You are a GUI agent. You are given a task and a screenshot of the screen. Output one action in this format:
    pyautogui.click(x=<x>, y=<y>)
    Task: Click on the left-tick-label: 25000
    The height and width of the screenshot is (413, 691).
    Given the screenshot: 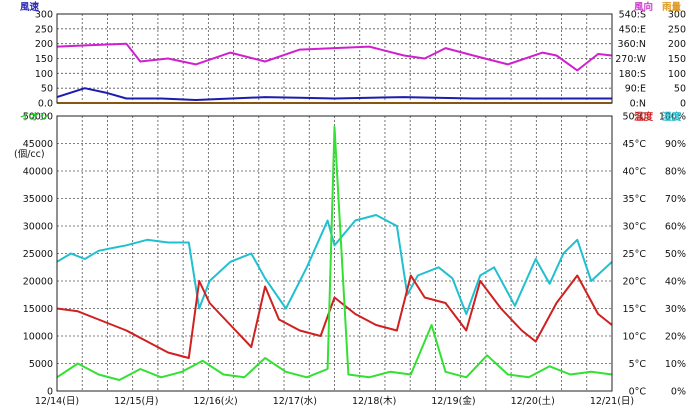 What is the action you would take?
    pyautogui.click(x=38, y=254)
    